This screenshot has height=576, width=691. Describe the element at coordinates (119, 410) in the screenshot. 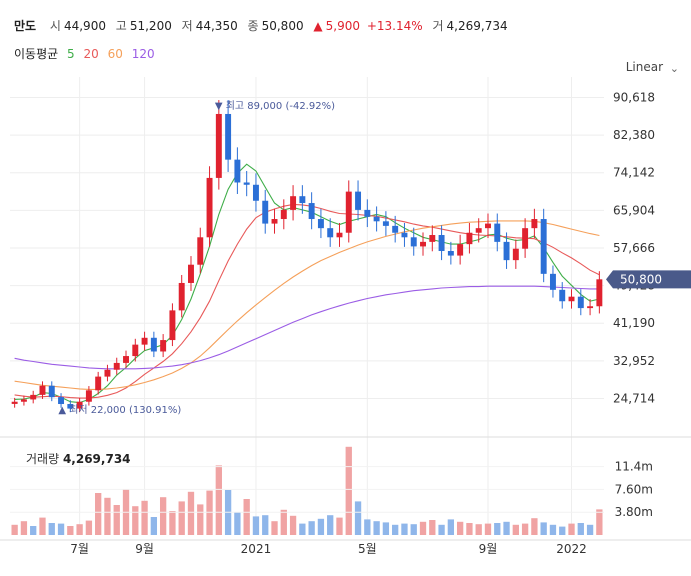

I see `low-annotation: ▲ 최저 22,000 (130.91%)` at that location.